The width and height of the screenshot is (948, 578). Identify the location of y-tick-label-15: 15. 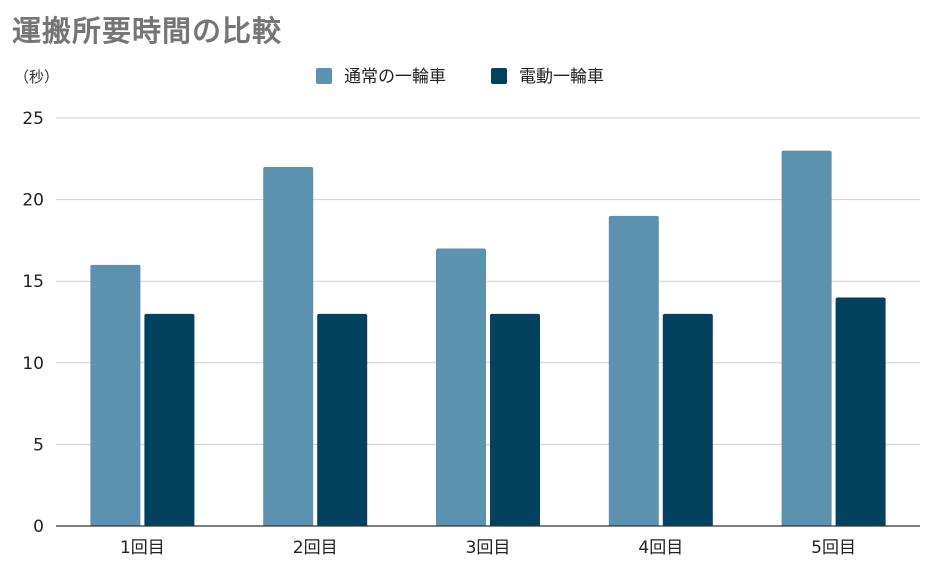
(33, 282).